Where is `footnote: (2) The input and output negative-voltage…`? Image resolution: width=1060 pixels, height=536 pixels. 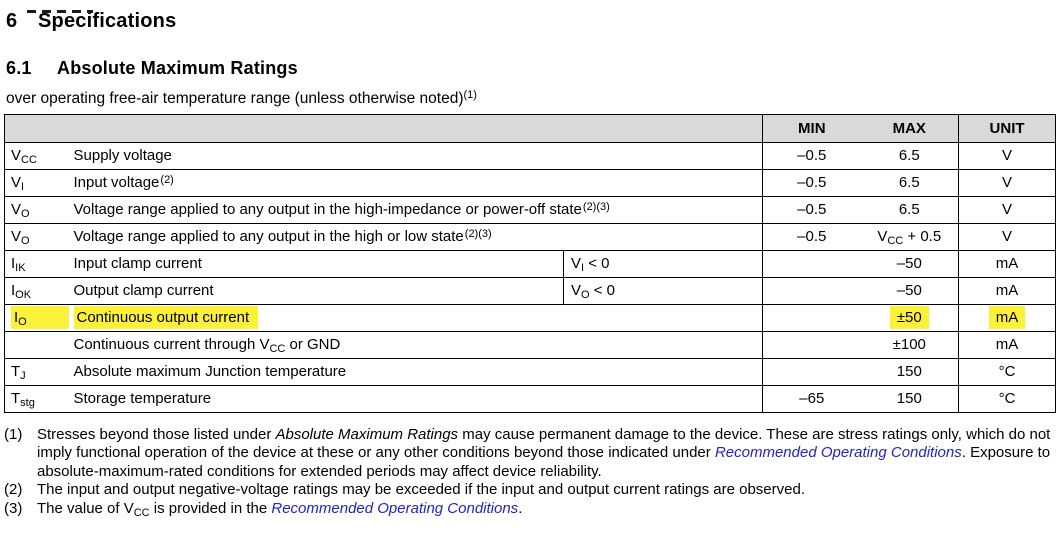
footnote: (2) The input and output negative-voltage… is located at coordinates (528, 490).